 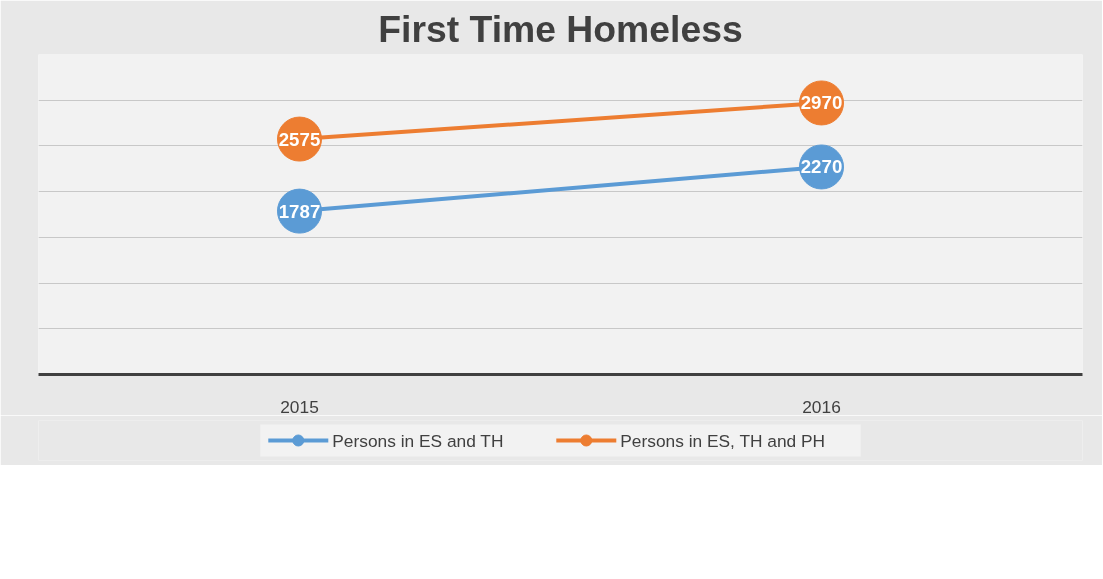 What do you see at coordinates (299, 211) in the screenshot?
I see `data-label: 1787` at bounding box center [299, 211].